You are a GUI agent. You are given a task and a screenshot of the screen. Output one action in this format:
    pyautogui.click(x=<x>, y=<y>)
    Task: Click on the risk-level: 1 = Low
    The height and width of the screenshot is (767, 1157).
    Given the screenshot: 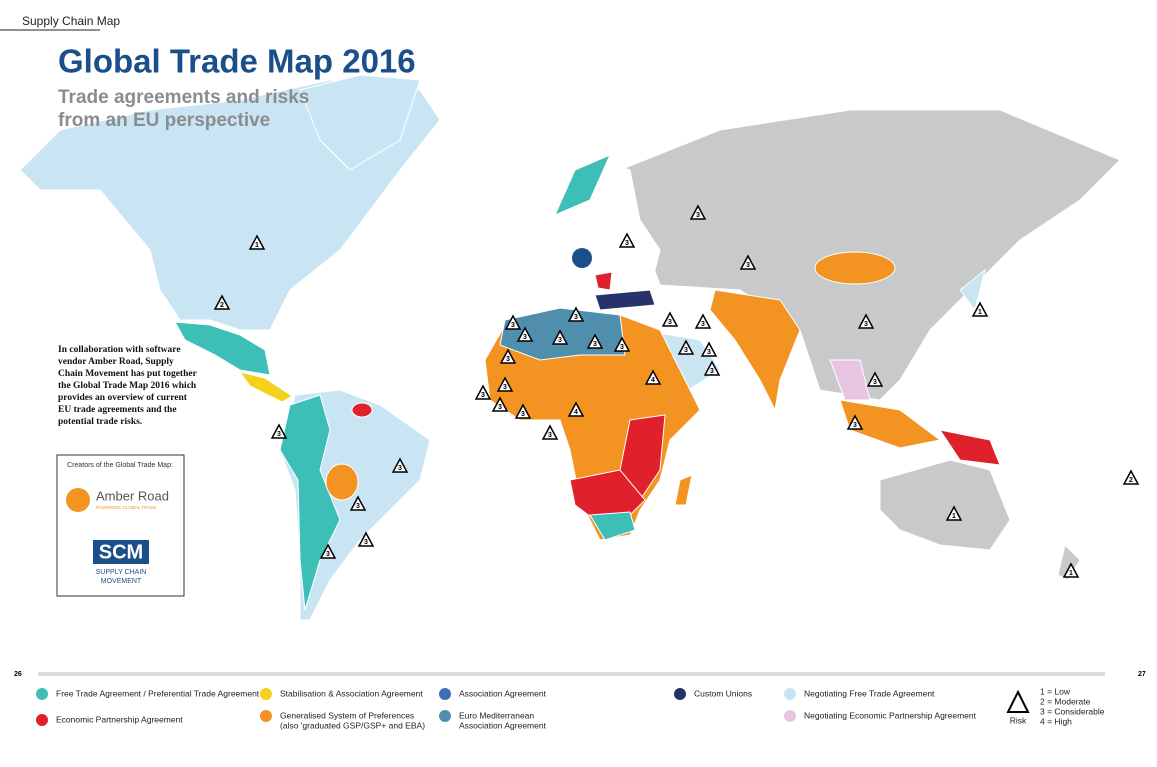 What is the action you would take?
    pyautogui.click(x=1055, y=691)
    